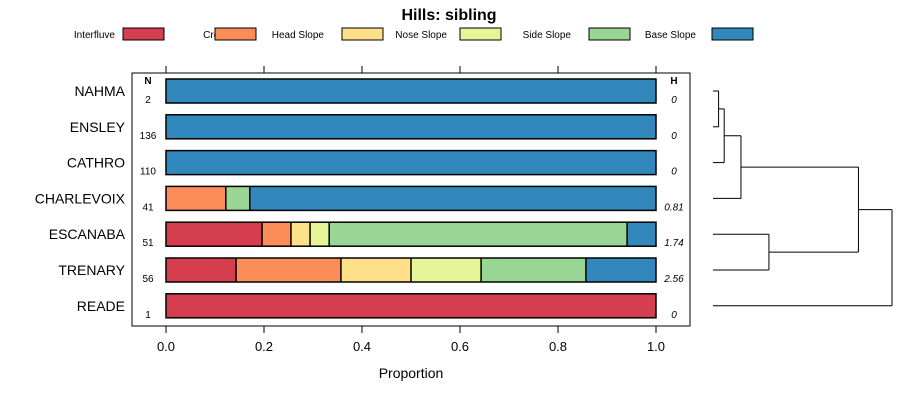 The image size is (900, 400). What do you see at coordinates (148, 243) in the screenshot?
I see `n-value-escanaba: 51` at bounding box center [148, 243].